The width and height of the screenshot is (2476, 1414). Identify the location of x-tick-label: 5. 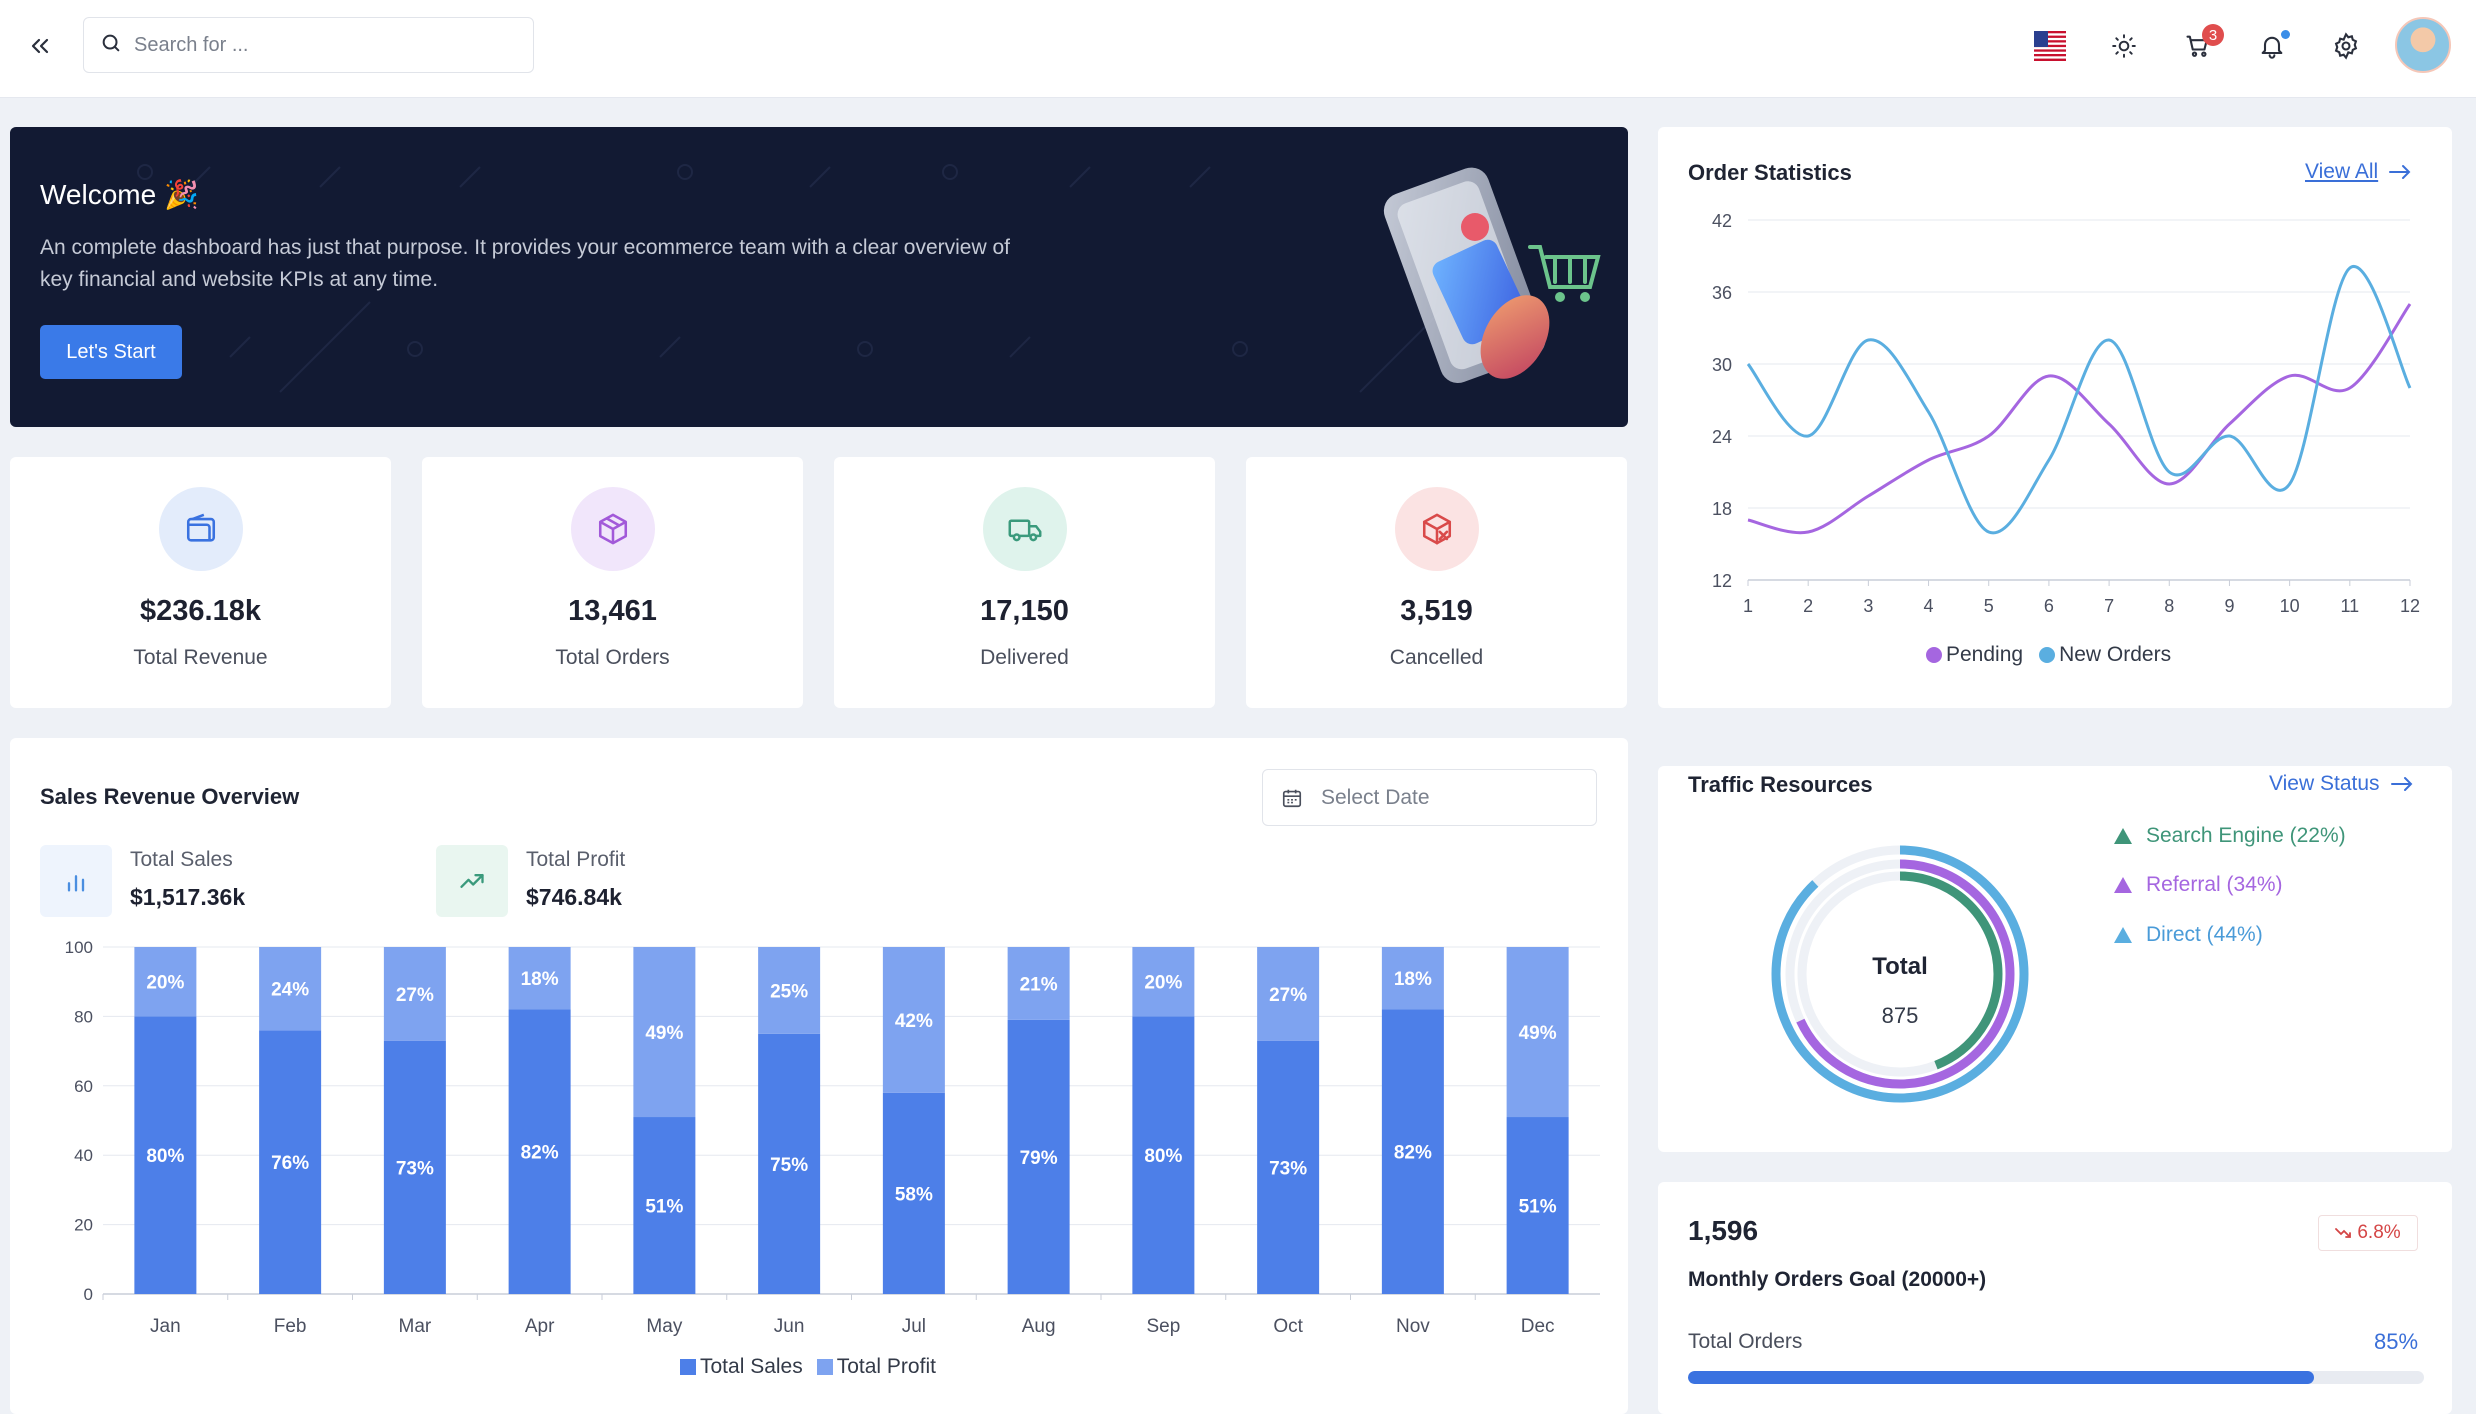
(1989, 606).